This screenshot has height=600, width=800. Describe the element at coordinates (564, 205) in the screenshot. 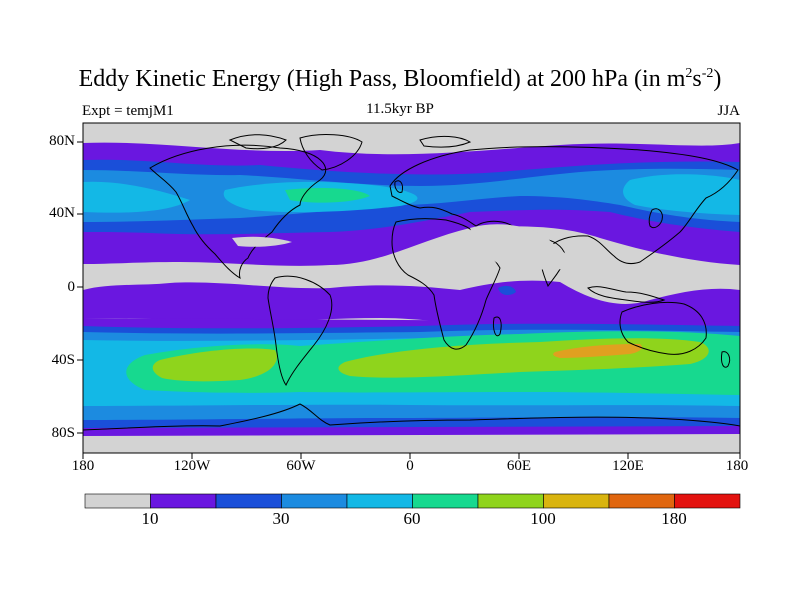

I see `coast-eurasia` at that location.